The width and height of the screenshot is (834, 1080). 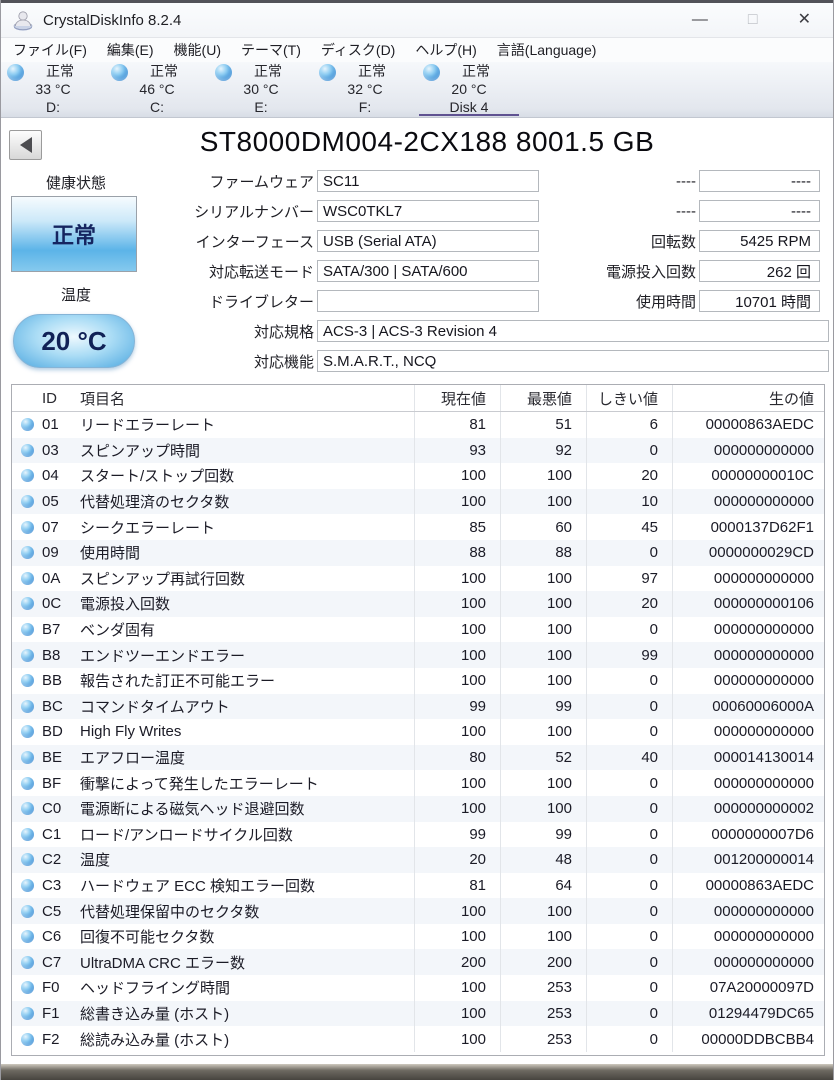 What do you see at coordinates (118, 631) in the screenshot?
I see `attribute-name: ベンダ固有` at bounding box center [118, 631].